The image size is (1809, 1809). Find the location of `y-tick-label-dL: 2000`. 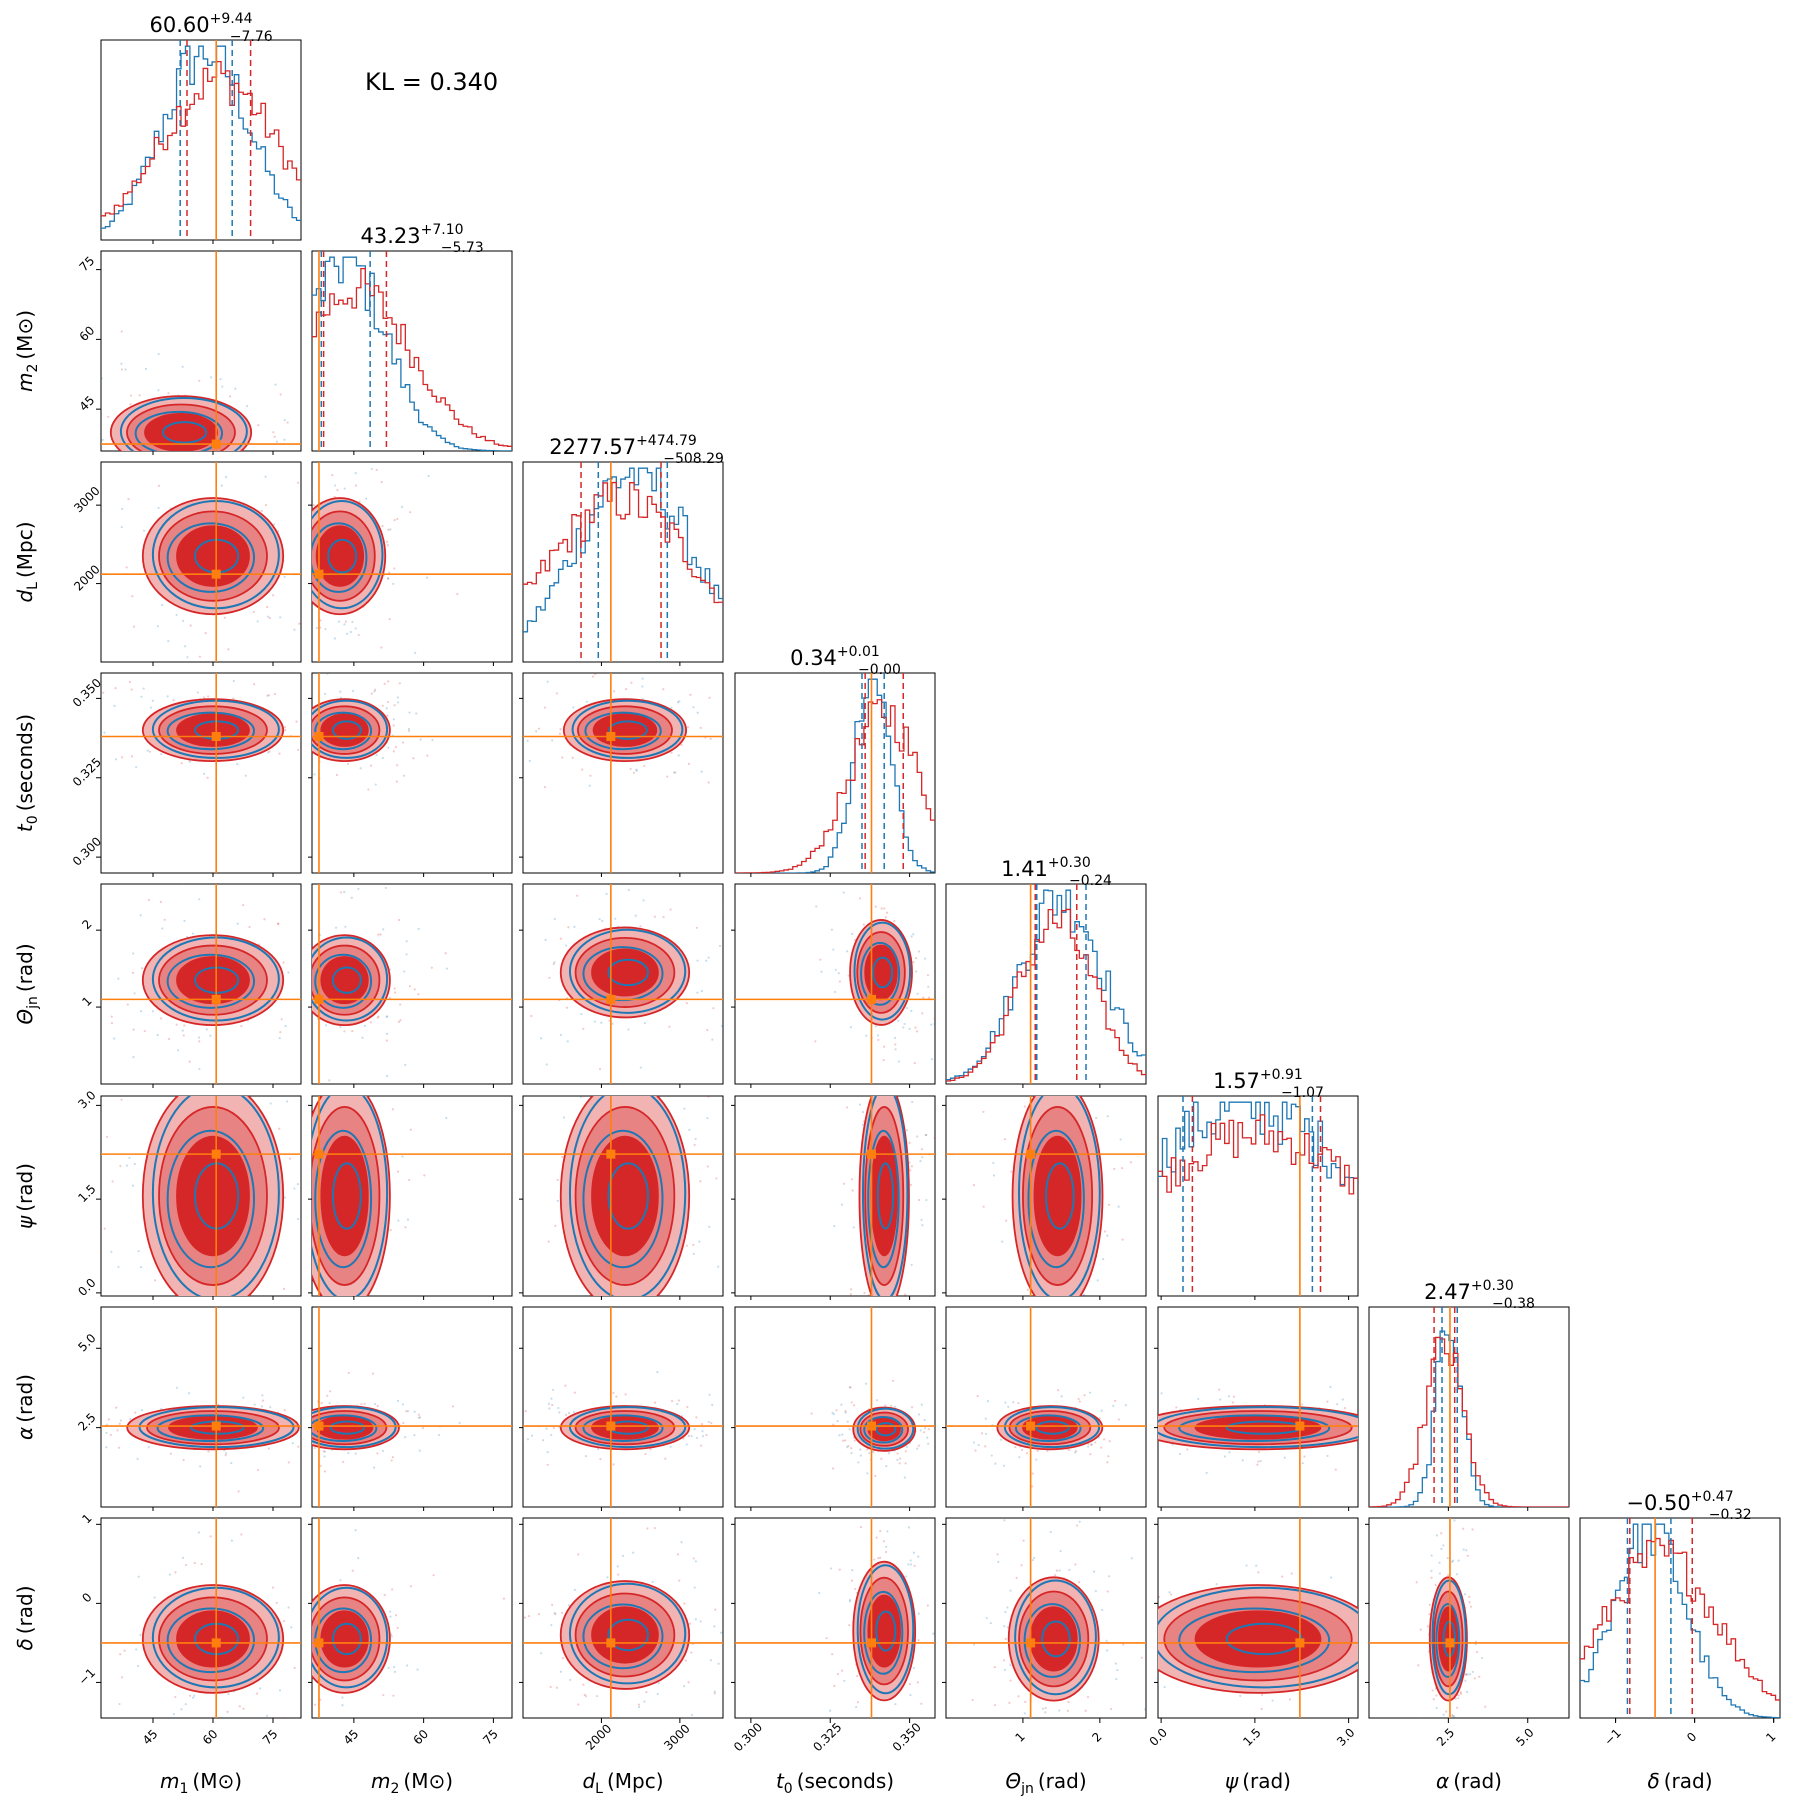

y-tick-label-dL: 2000 is located at coordinates (86, 577).